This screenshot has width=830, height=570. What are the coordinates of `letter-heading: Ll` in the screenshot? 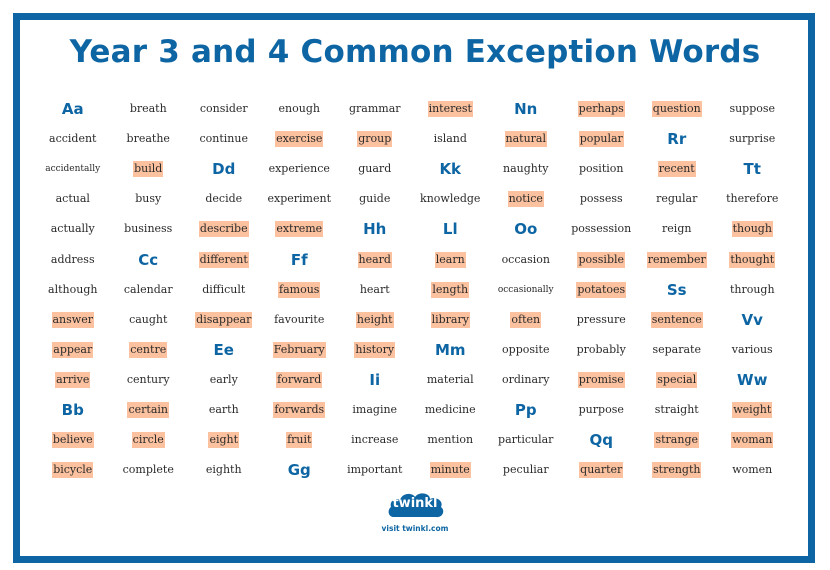 It's located at (451, 229).